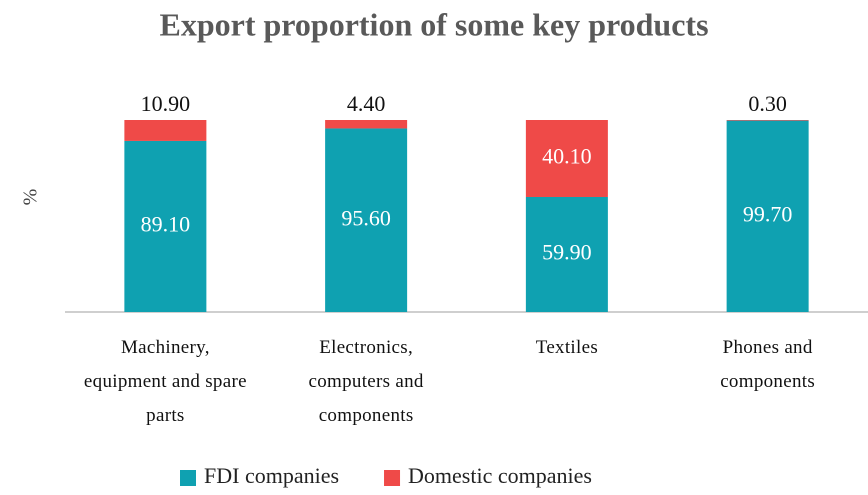 The image size is (868, 495). Describe the element at coordinates (31, 197) in the screenshot. I see `y-axis-label: %` at that location.